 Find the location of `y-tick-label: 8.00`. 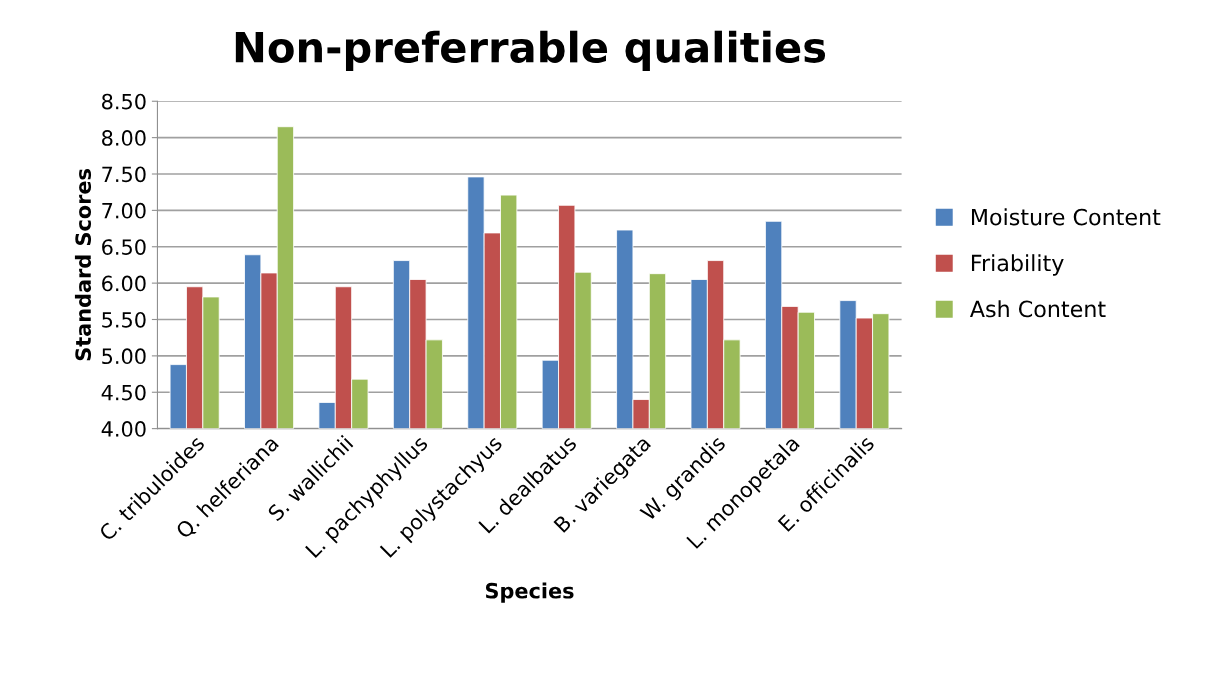

y-tick-label: 8.00 is located at coordinates (124, 138).